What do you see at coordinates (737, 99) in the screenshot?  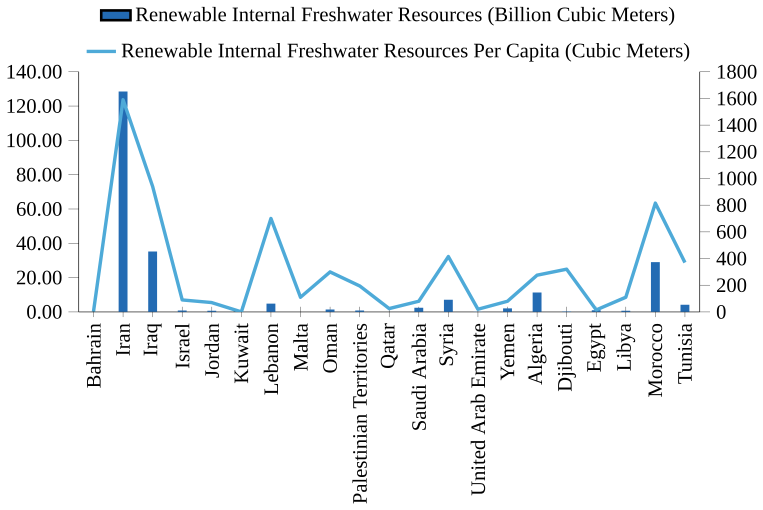 I see `y2-tick-label: 1600` at bounding box center [737, 99].